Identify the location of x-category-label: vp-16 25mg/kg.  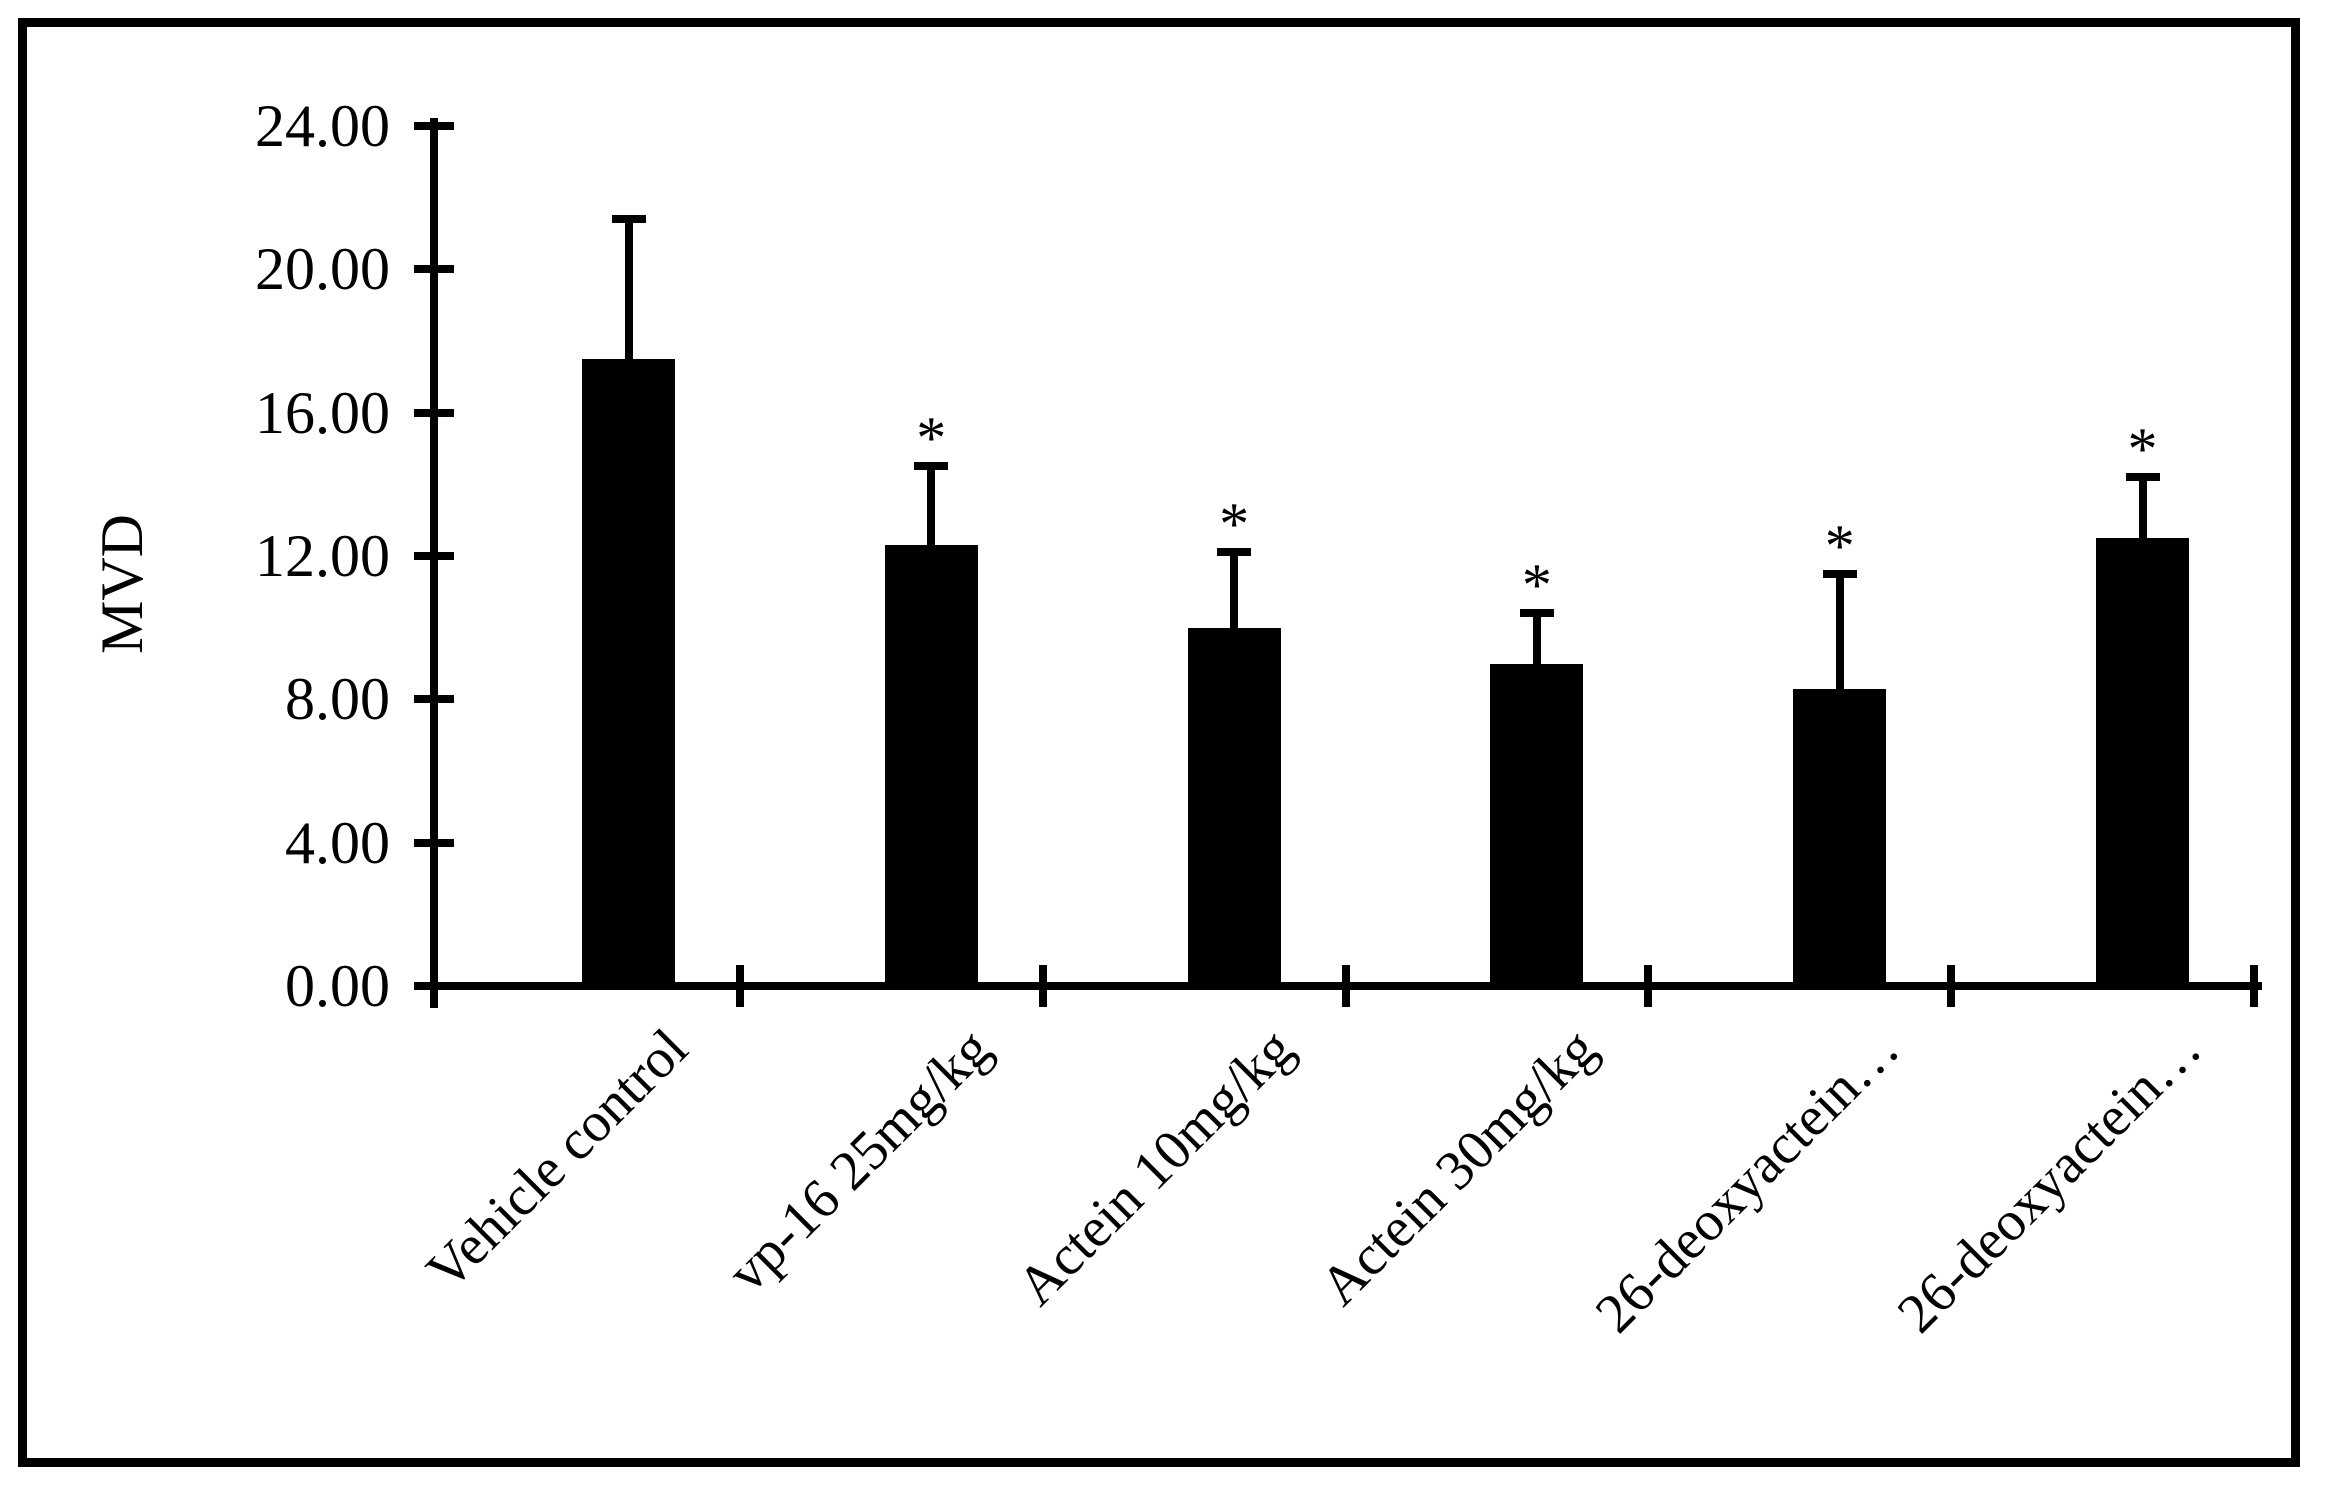
(859, 1161).